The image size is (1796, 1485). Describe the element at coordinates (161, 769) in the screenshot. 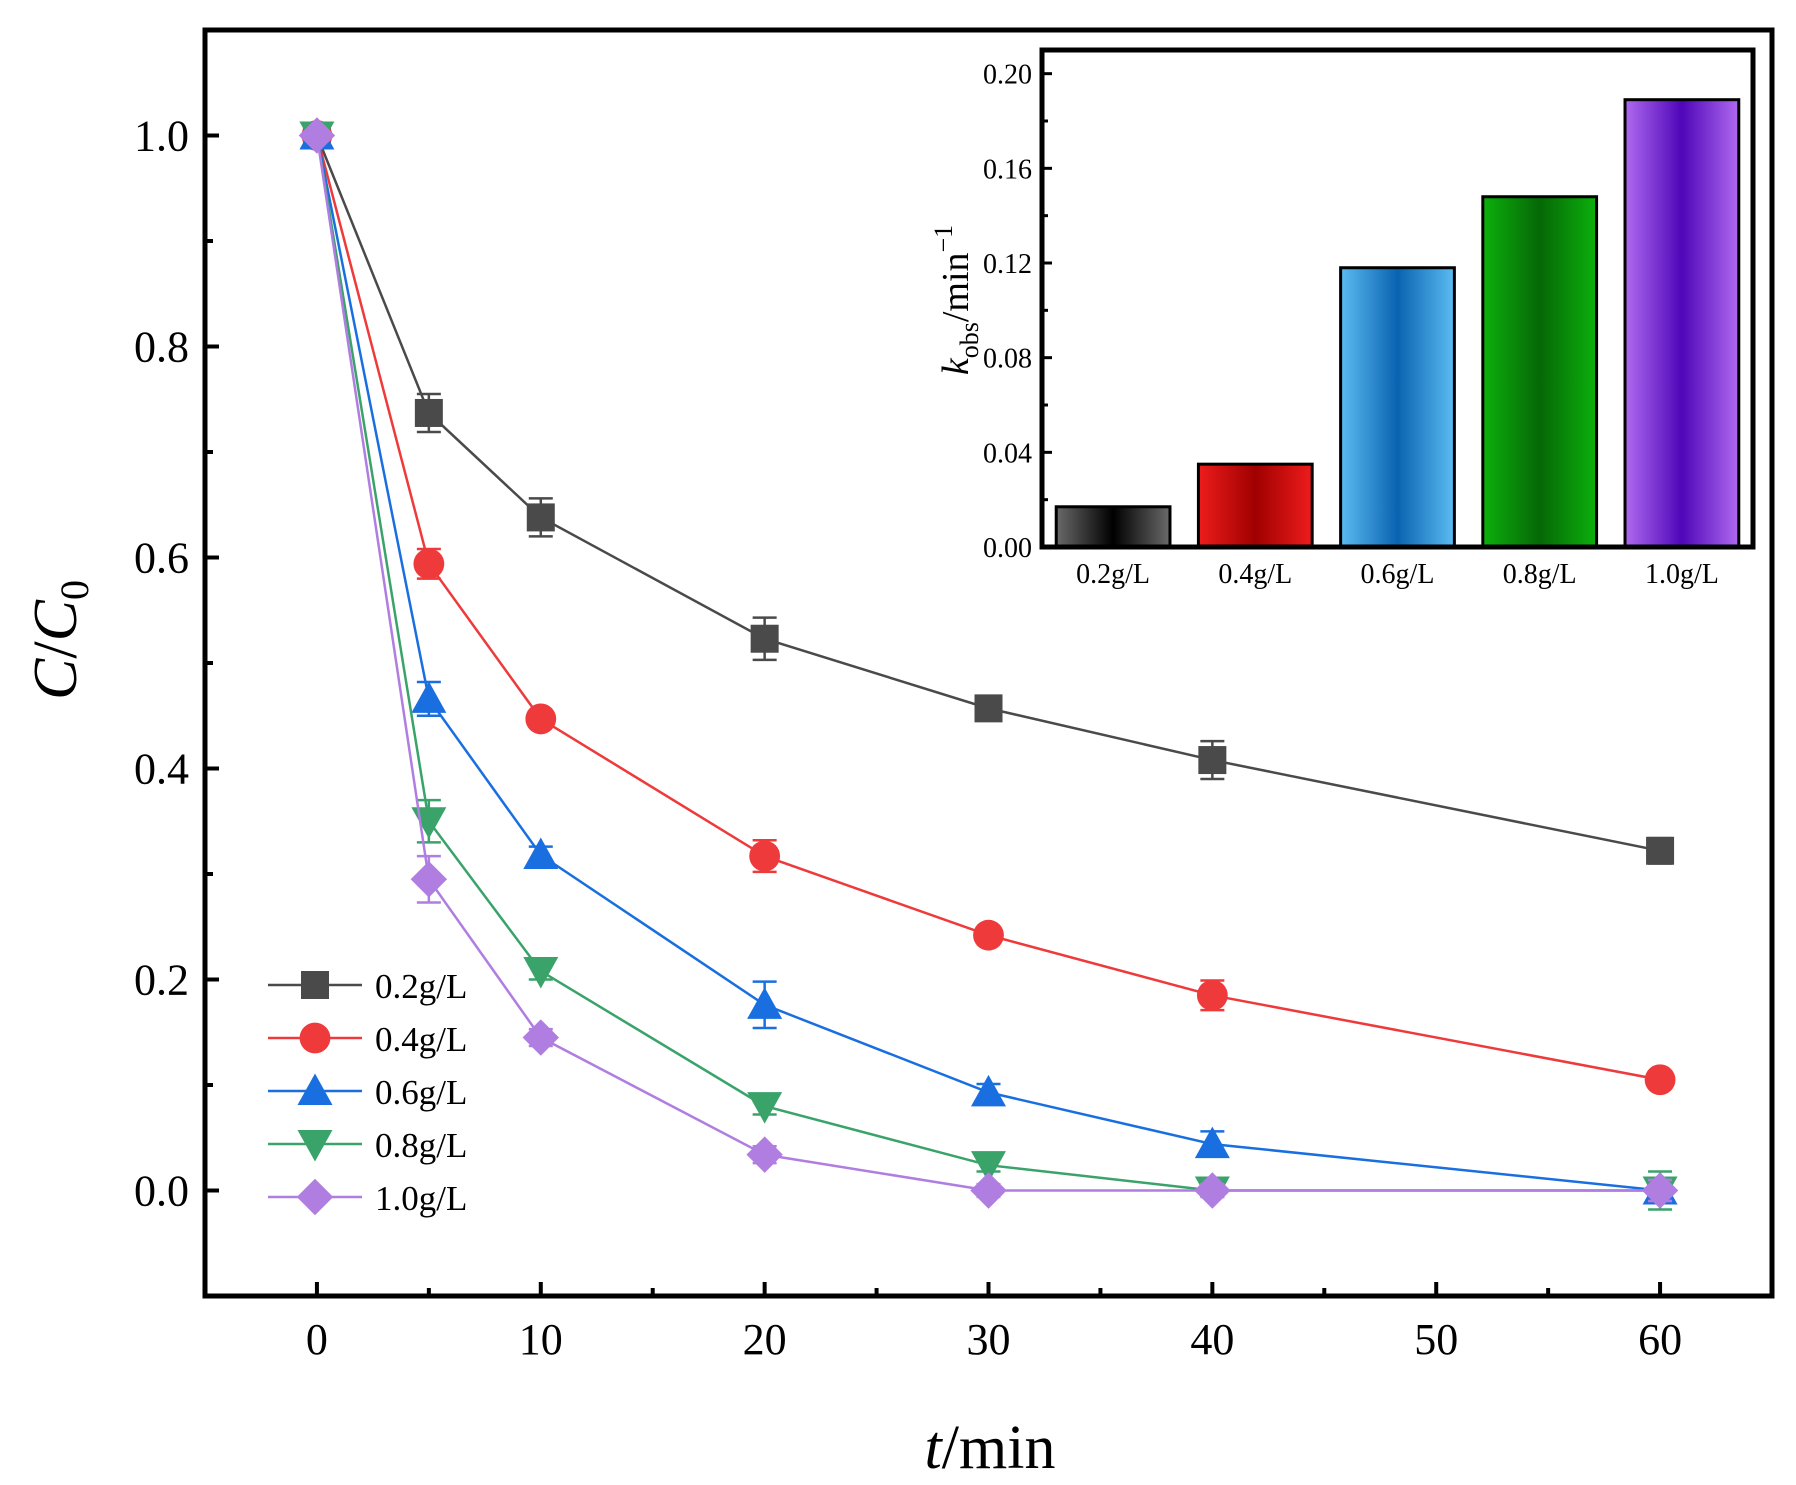

I see `y-tick-label: 0.4` at that location.